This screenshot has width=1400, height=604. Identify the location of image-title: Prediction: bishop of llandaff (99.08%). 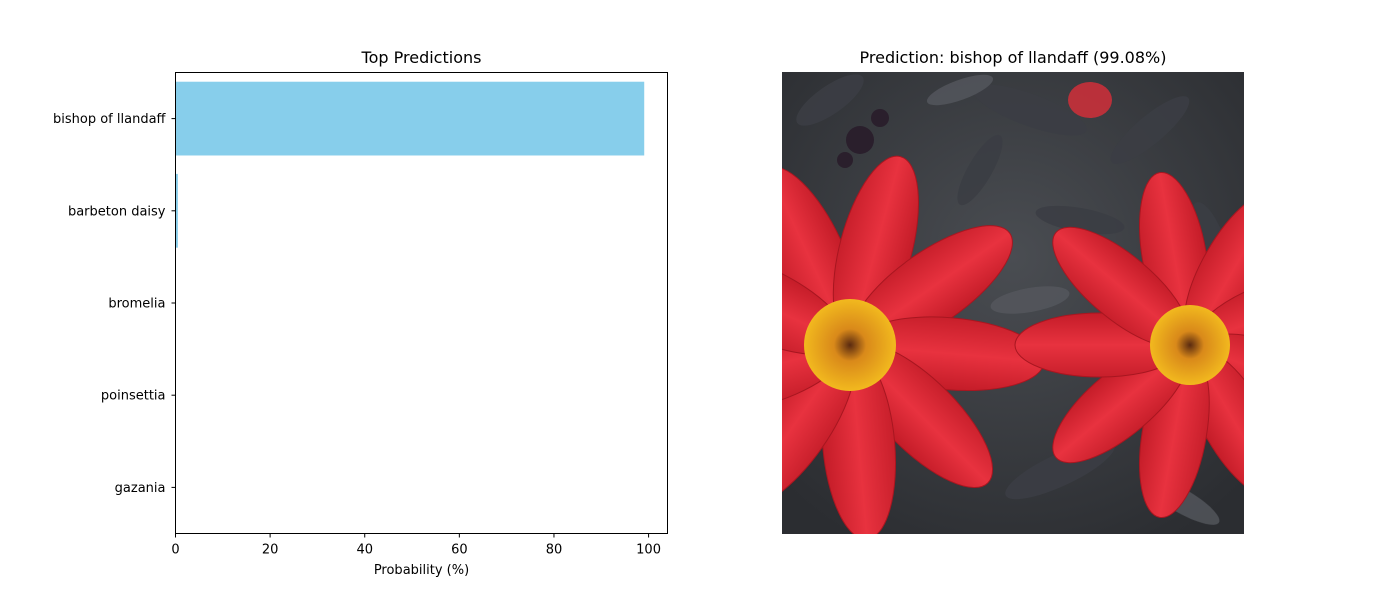
(1013, 57).